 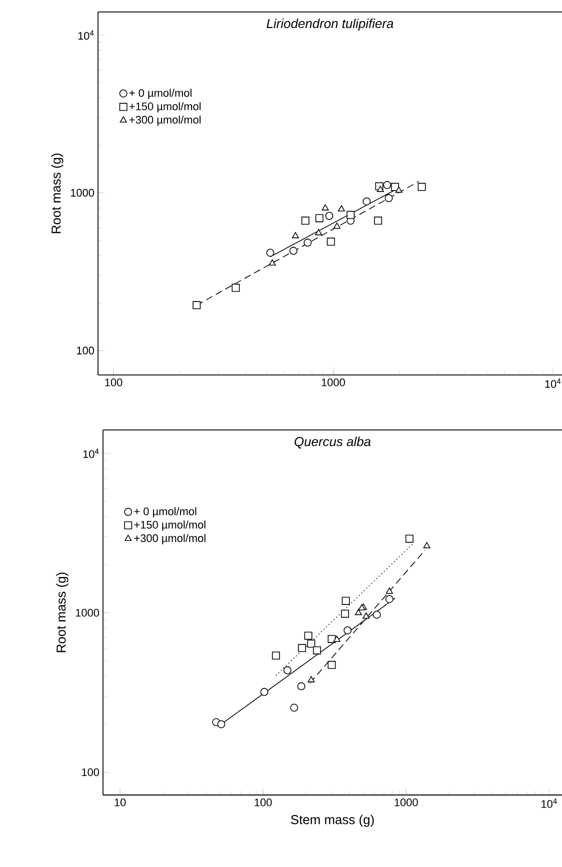 I want to click on x-tick-label: 10, so click(x=120, y=802).